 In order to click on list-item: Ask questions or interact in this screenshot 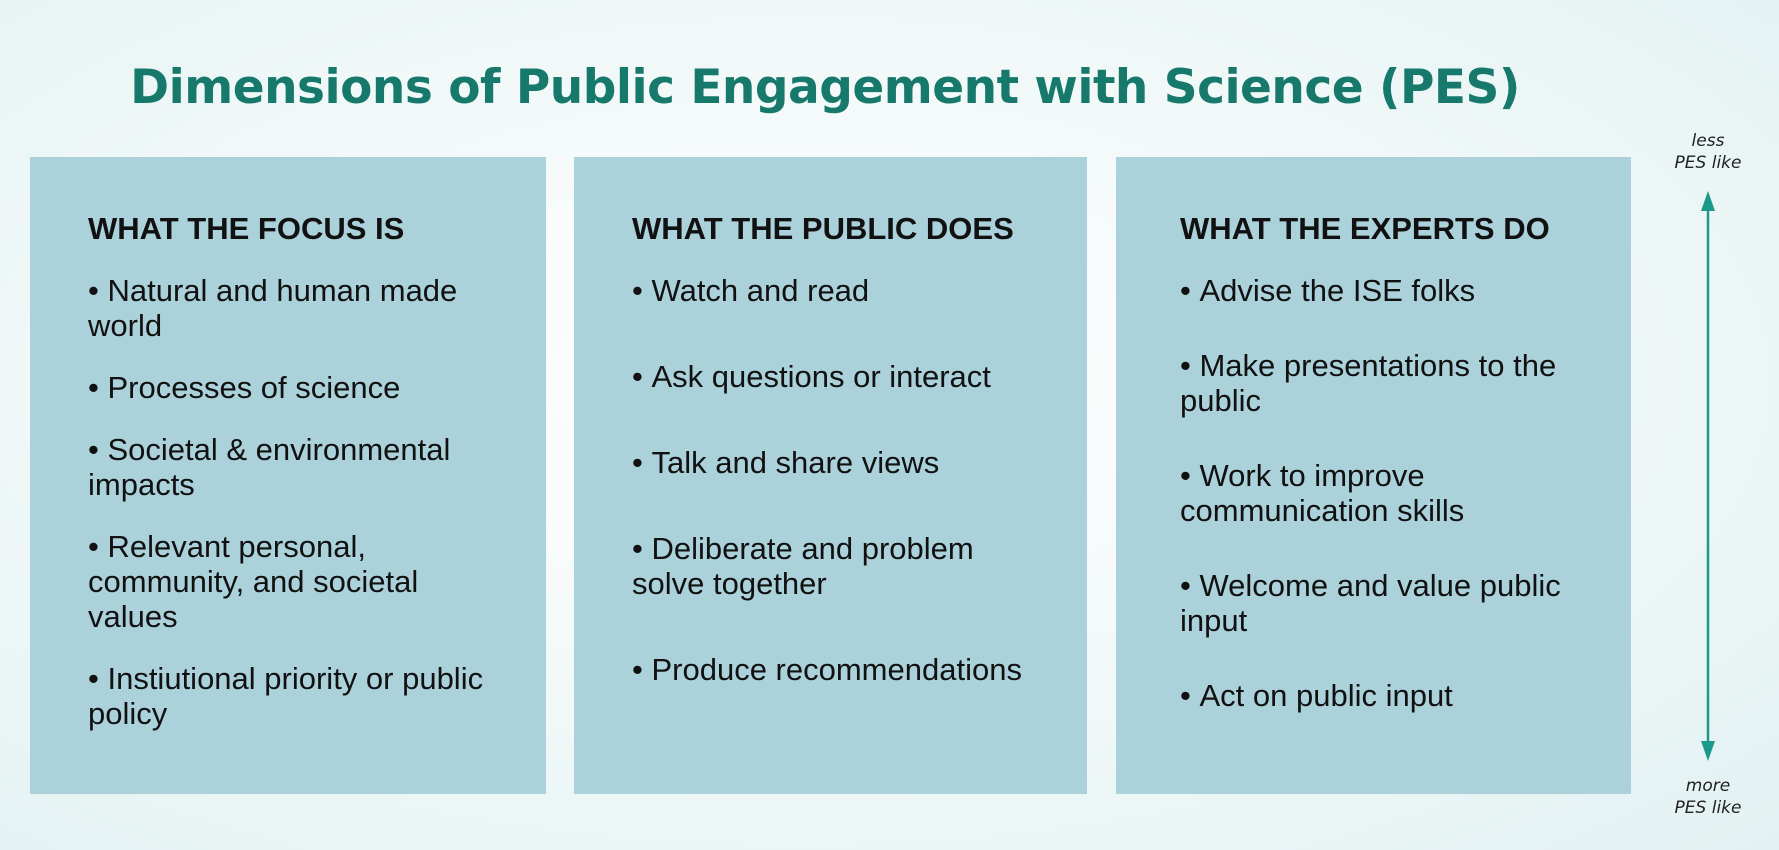, I will do `click(859, 376)`.